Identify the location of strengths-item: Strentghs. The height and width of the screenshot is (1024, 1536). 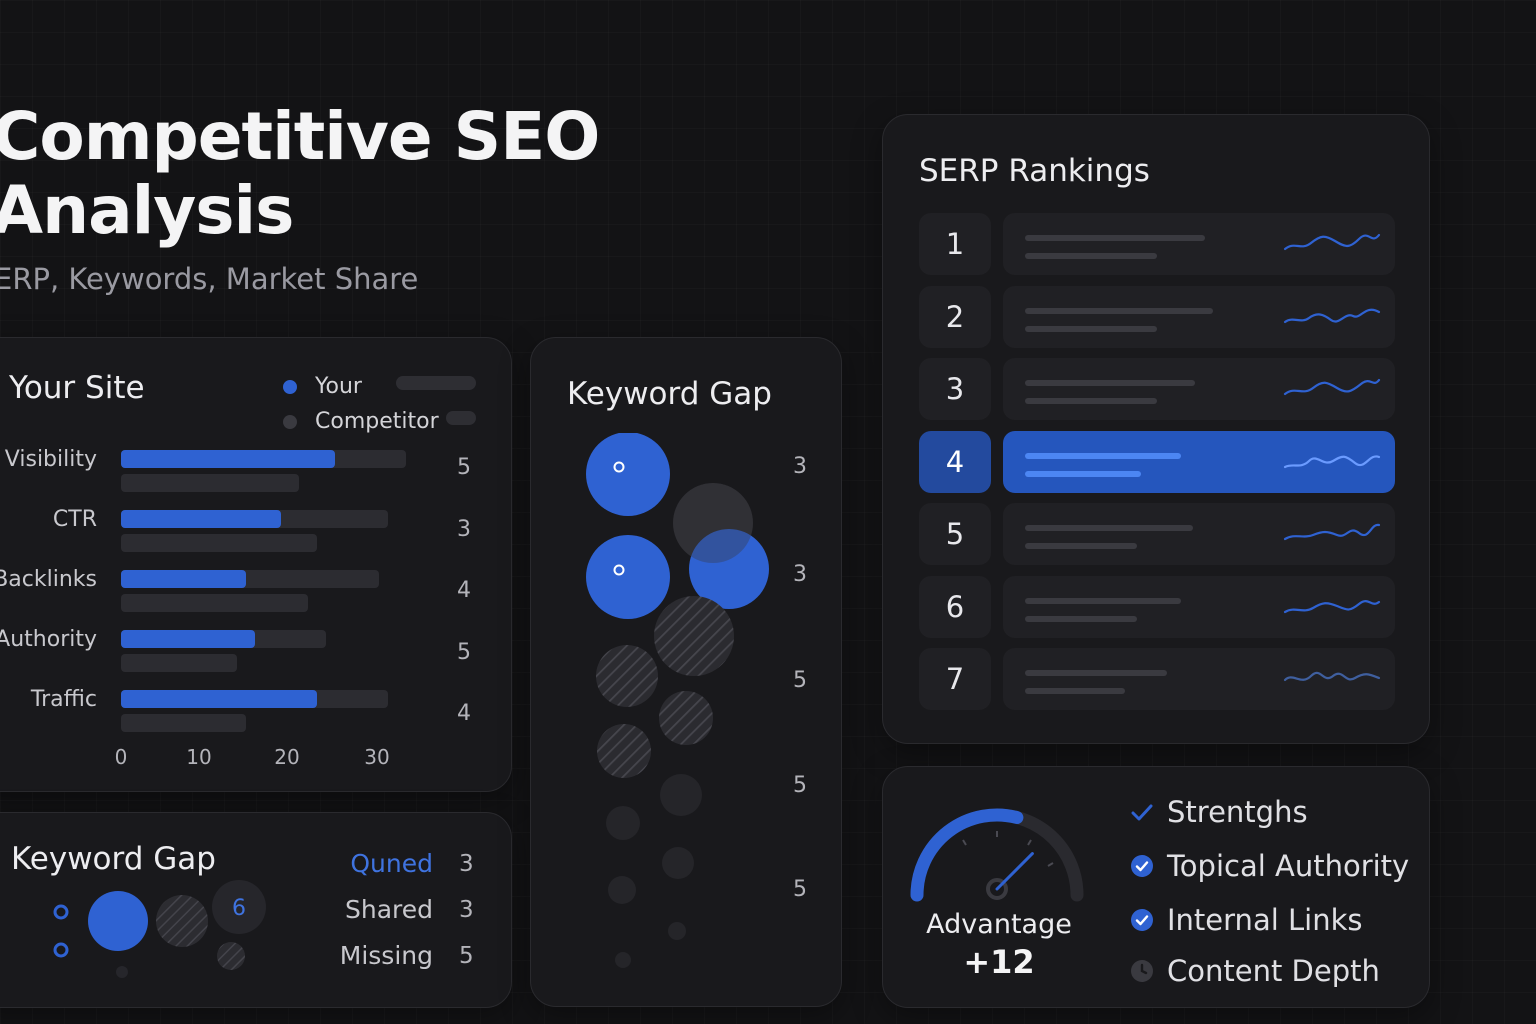
(1218, 812).